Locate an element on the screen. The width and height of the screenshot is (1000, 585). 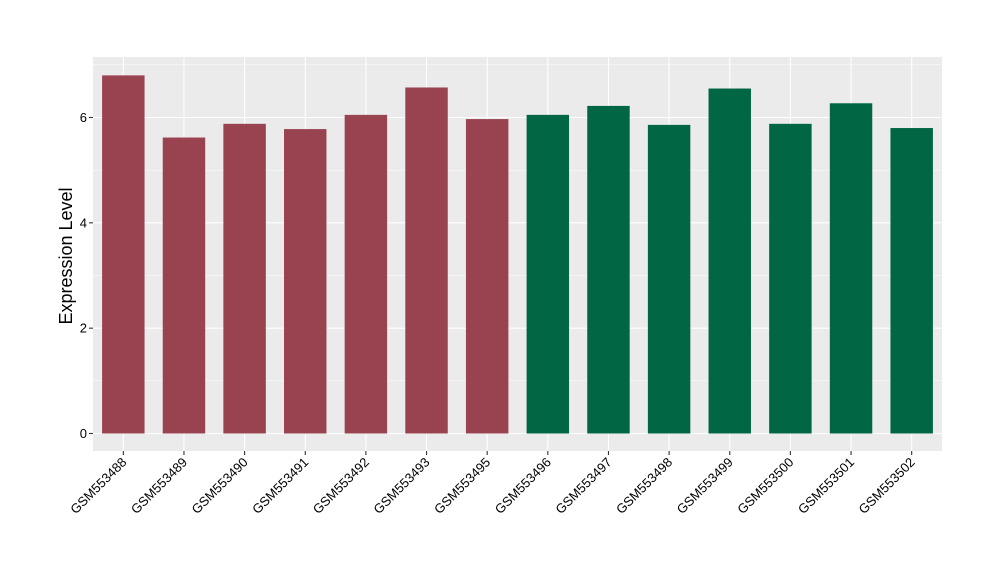
y-axis-label: Expression Level is located at coordinates (66, 255).